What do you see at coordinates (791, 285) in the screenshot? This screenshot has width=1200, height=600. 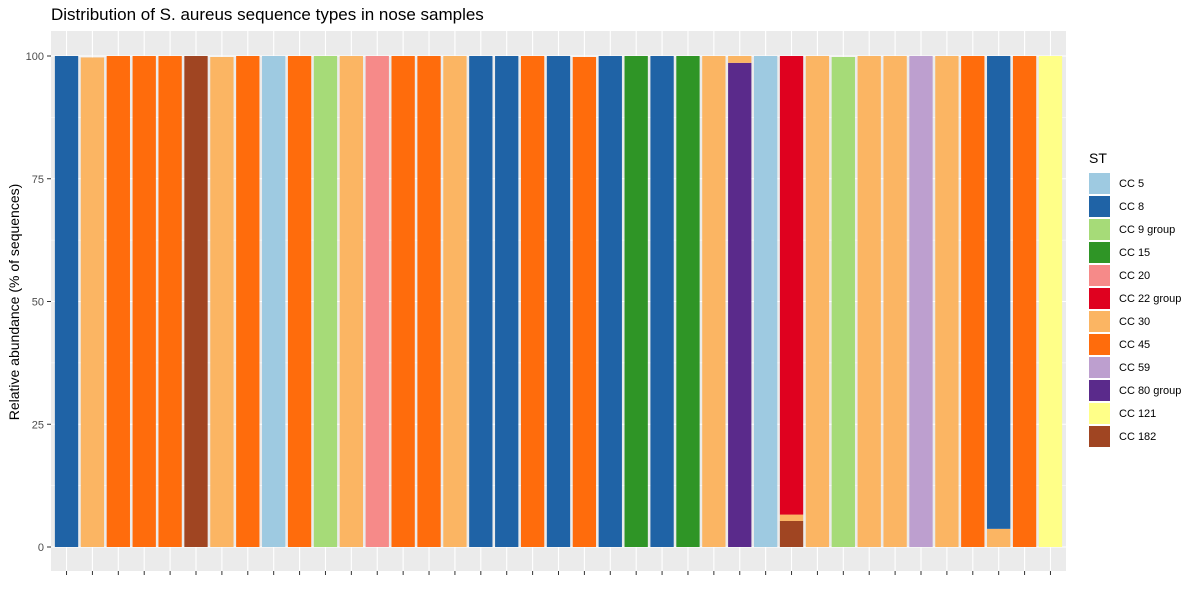 I see `bar-segment-cc-22-group` at bounding box center [791, 285].